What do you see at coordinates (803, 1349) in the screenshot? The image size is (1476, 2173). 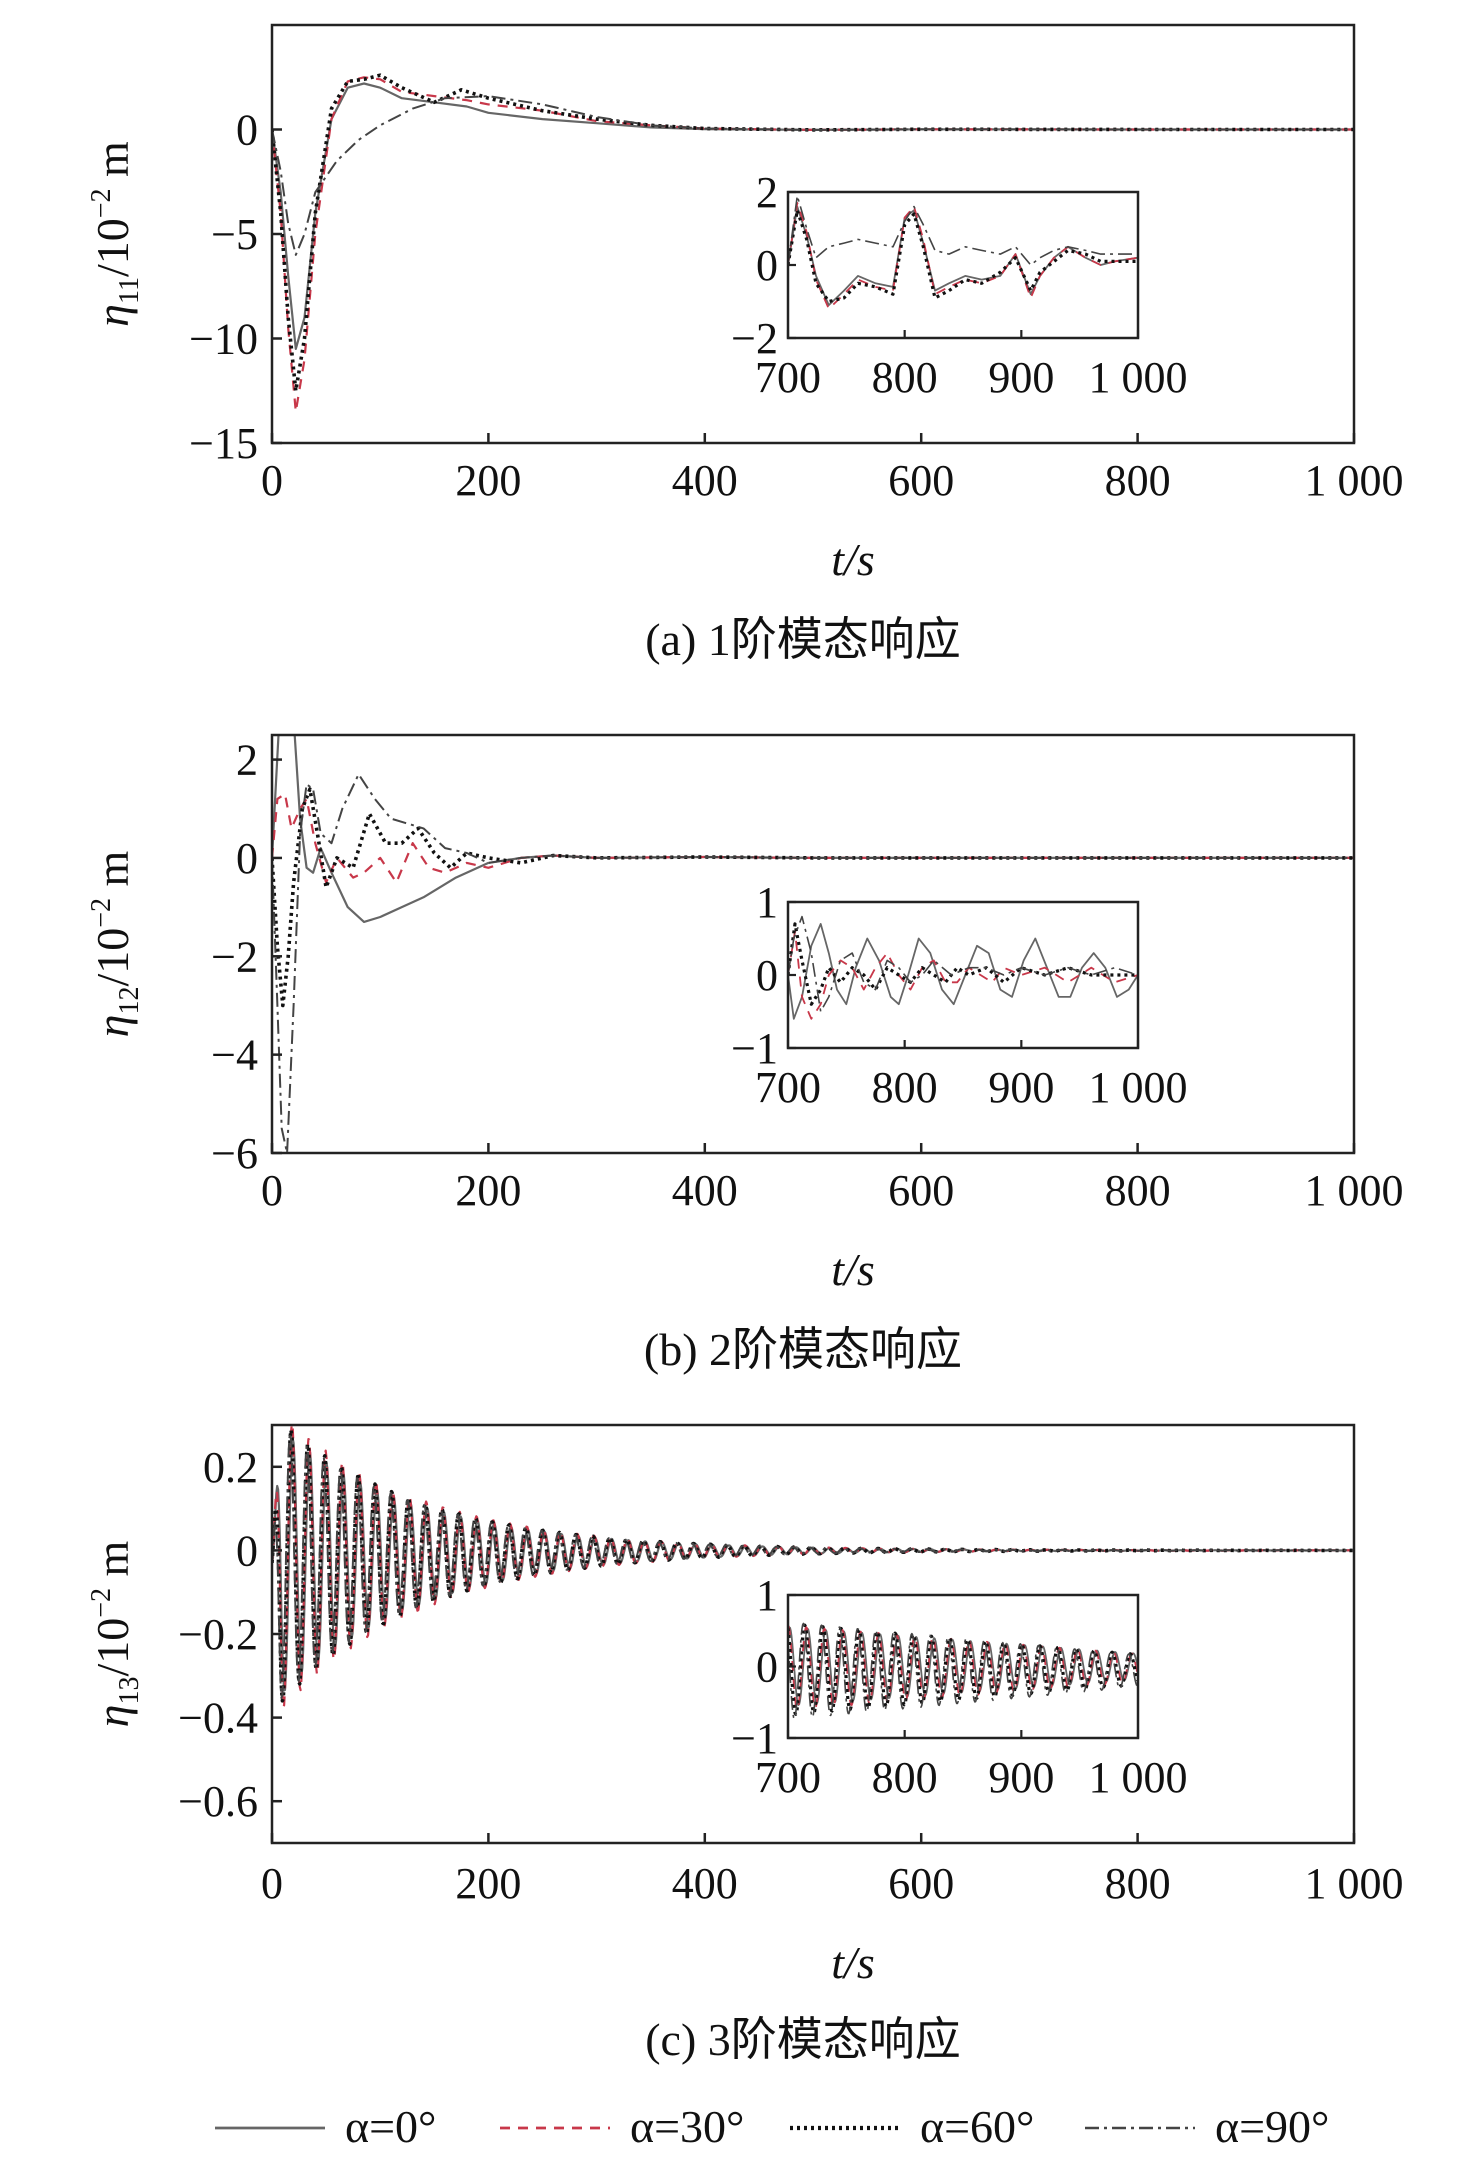 I see `panel-caption: (b) 2阶模态响应` at bounding box center [803, 1349].